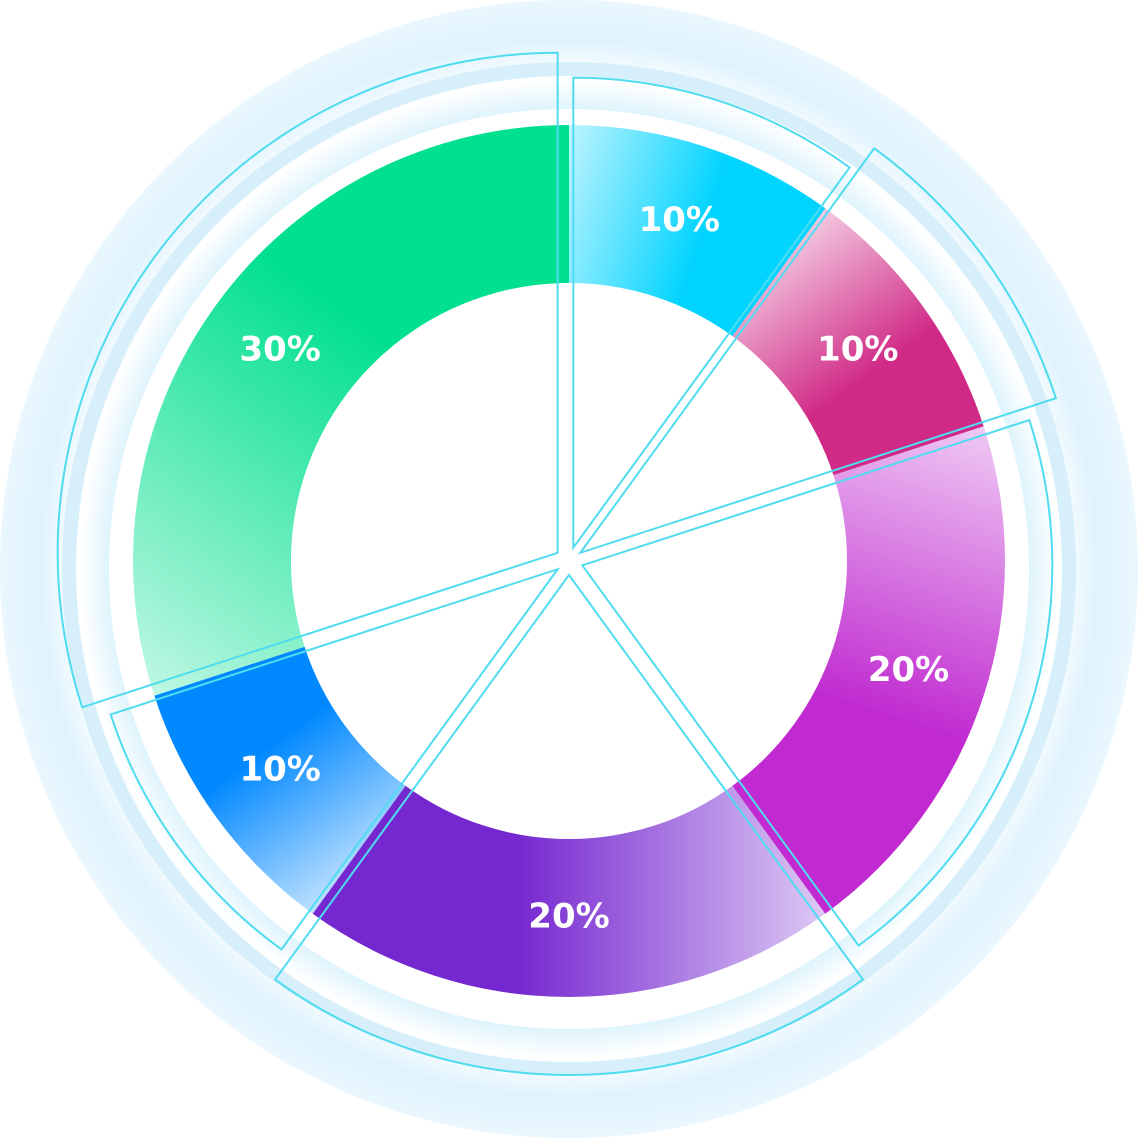  Describe the element at coordinates (279, 350) in the screenshot. I see `data-label: 30%` at that location.